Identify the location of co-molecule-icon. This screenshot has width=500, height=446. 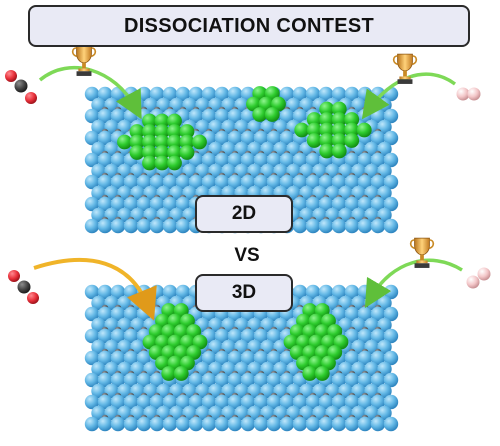
(23, 287).